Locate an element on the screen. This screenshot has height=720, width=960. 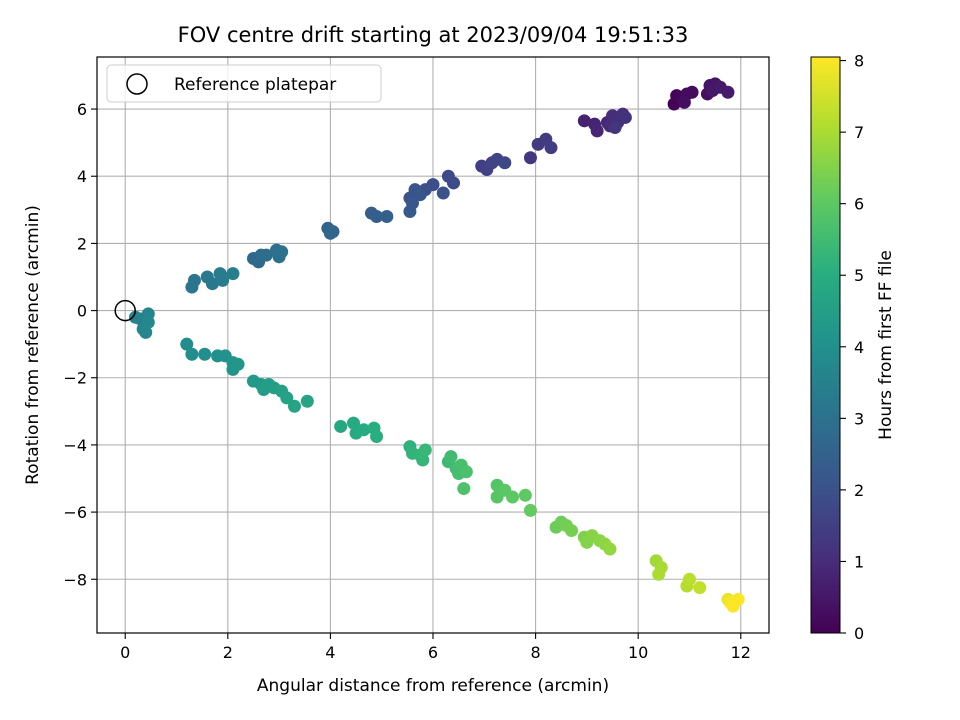
y-tick-label: 4 is located at coordinates (82, 176).